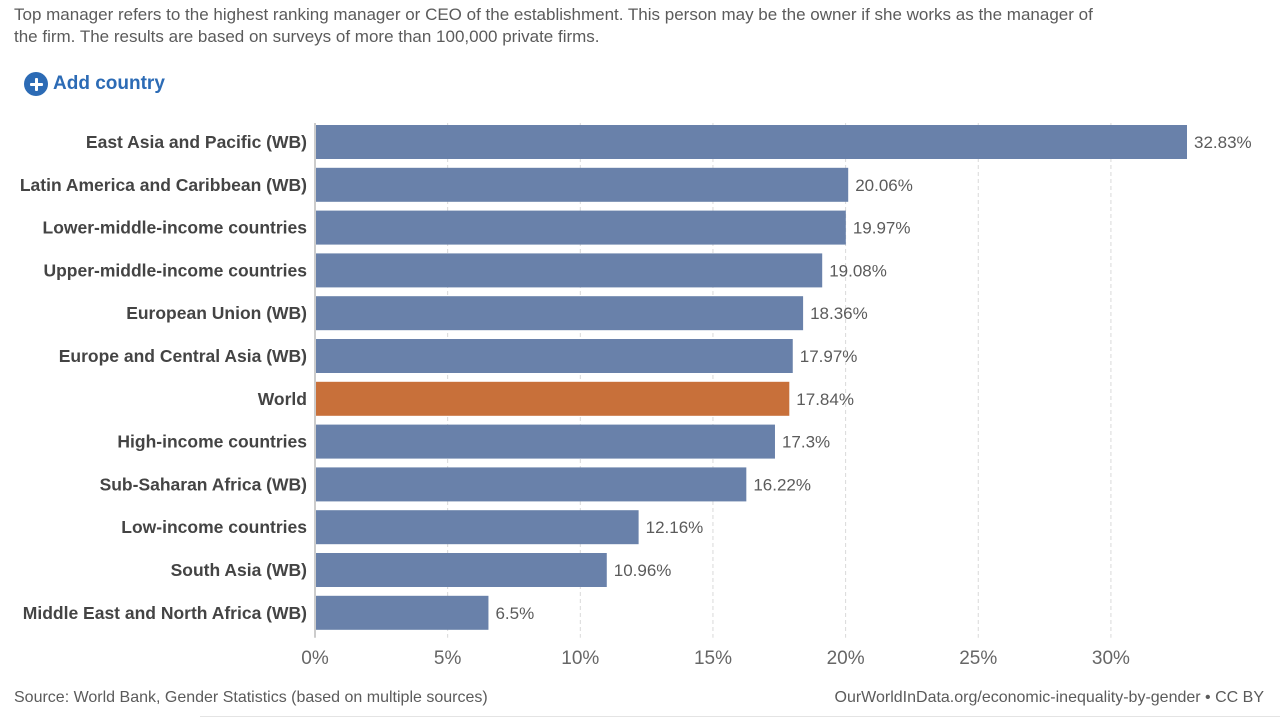  Describe the element at coordinates (1232, 697) in the screenshot. I see `license-text: • CC BY` at that location.